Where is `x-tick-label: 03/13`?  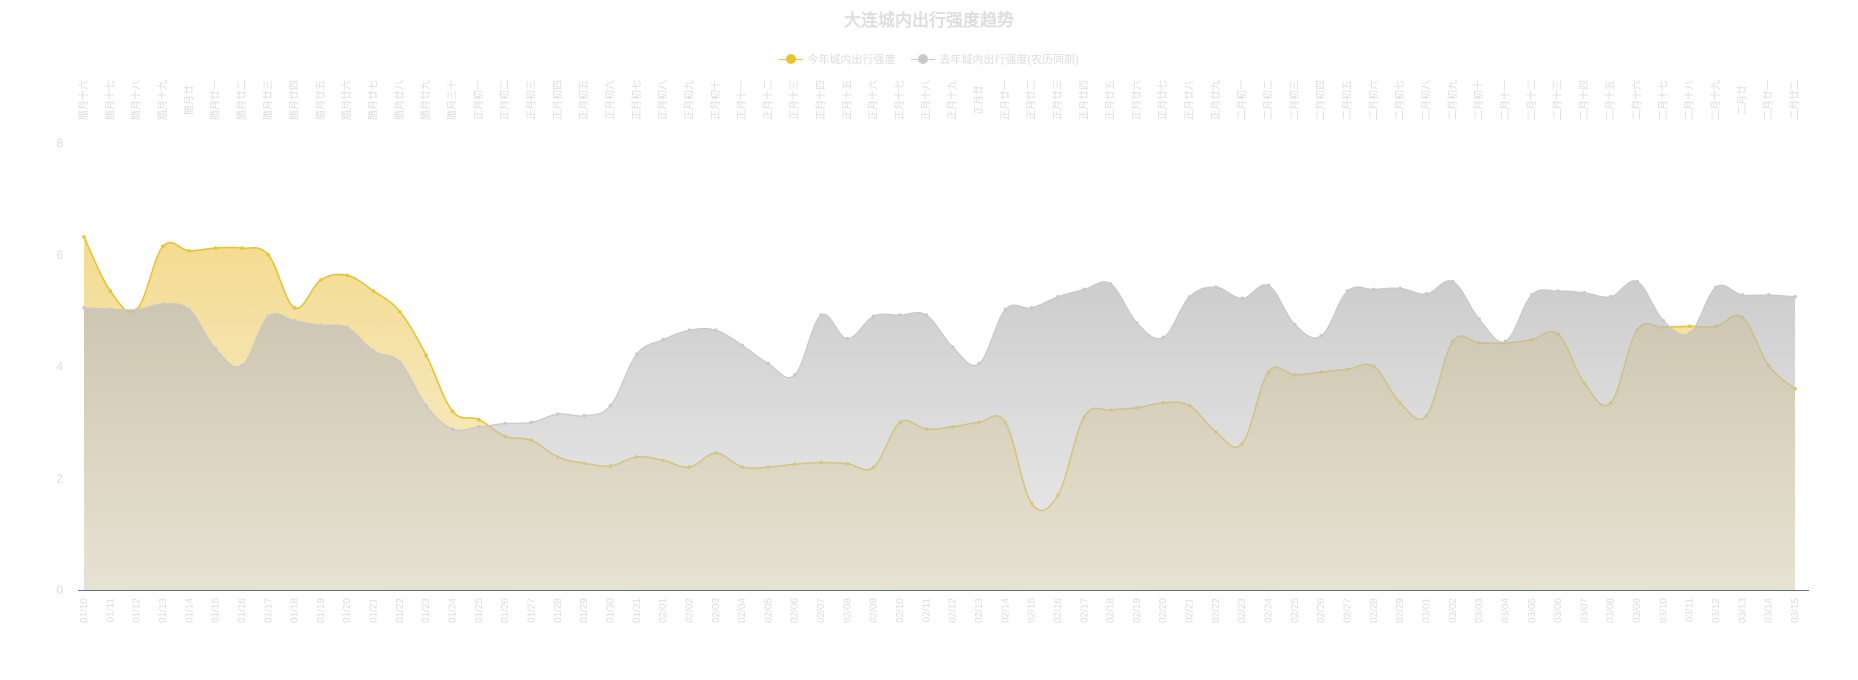
x-tick-label: 03/13 is located at coordinates (1742, 610).